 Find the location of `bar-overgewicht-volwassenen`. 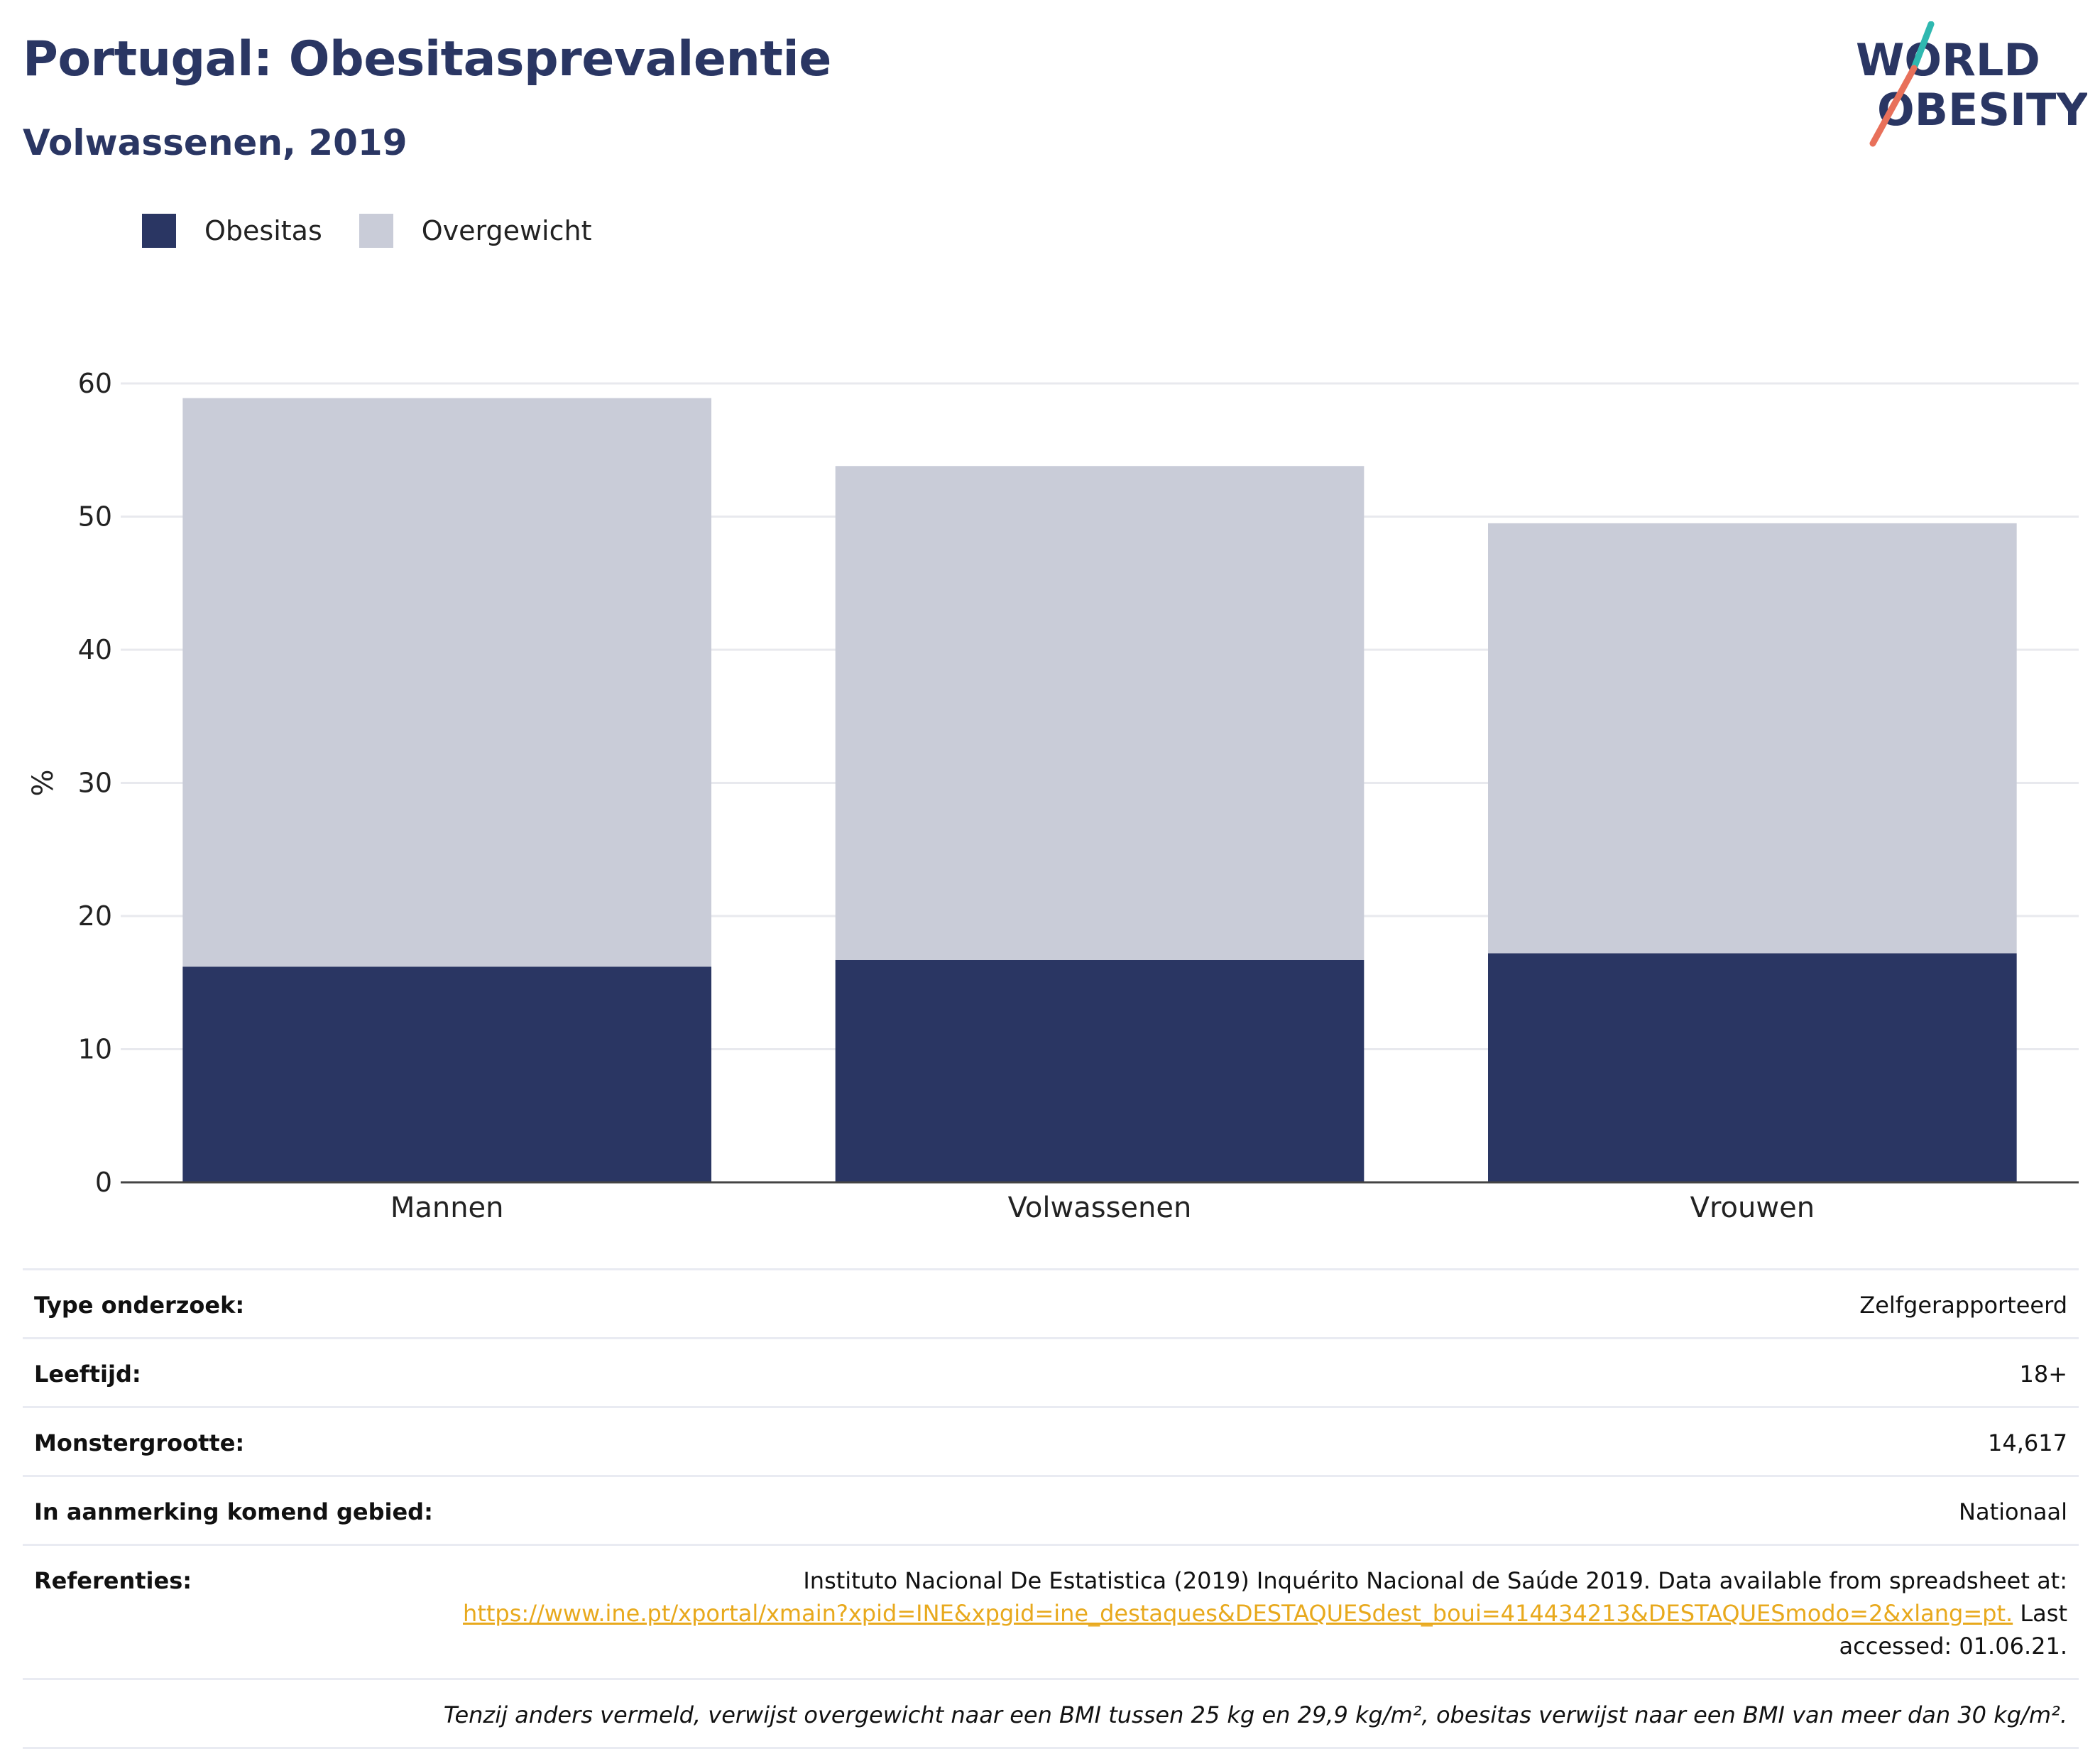

bar-overgewicht-volwassenen is located at coordinates (1100, 713).